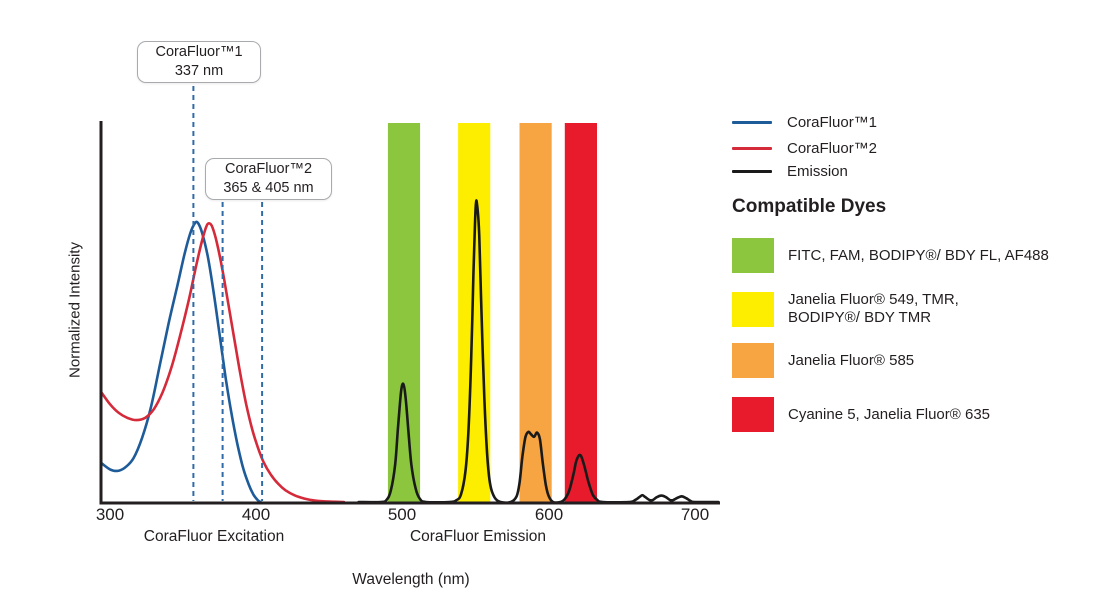  What do you see at coordinates (695, 514) in the screenshot?
I see `x-tick-700: 700` at bounding box center [695, 514].